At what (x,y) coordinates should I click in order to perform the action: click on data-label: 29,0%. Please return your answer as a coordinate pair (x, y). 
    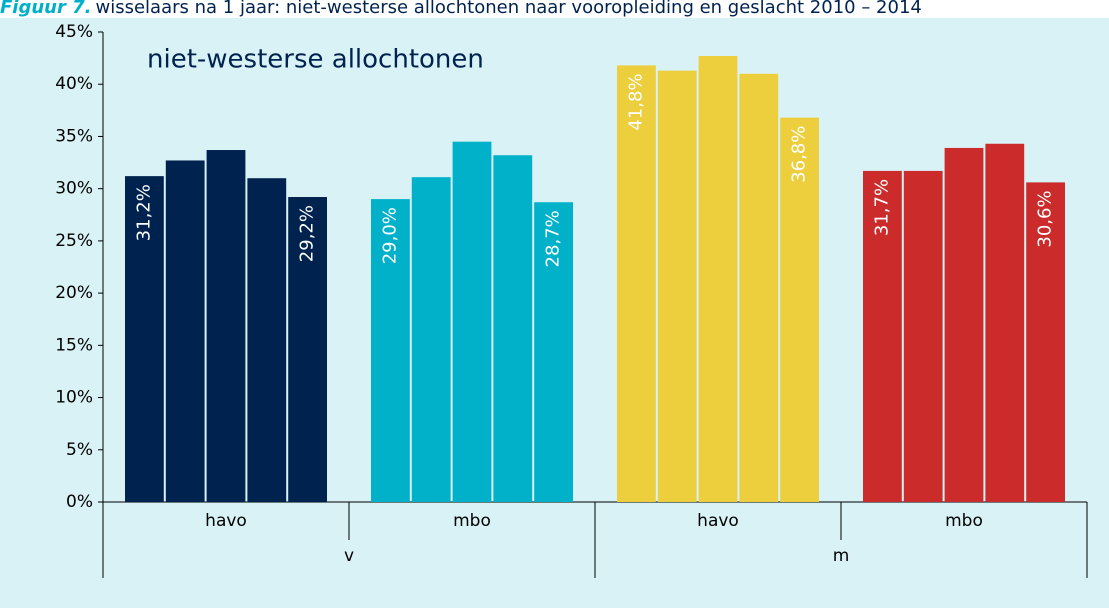
    Looking at the image, I should click on (389, 235).